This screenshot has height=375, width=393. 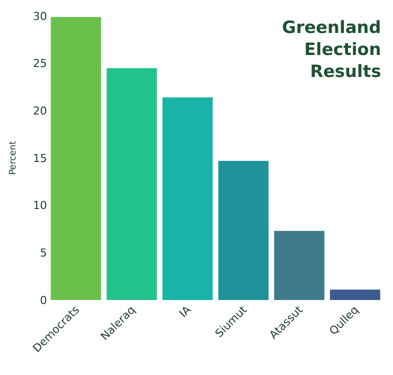 What do you see at coordinates (40, 158) in the screenshot?
I see `y-tick-label: 15` at bounding box center [40, 158].